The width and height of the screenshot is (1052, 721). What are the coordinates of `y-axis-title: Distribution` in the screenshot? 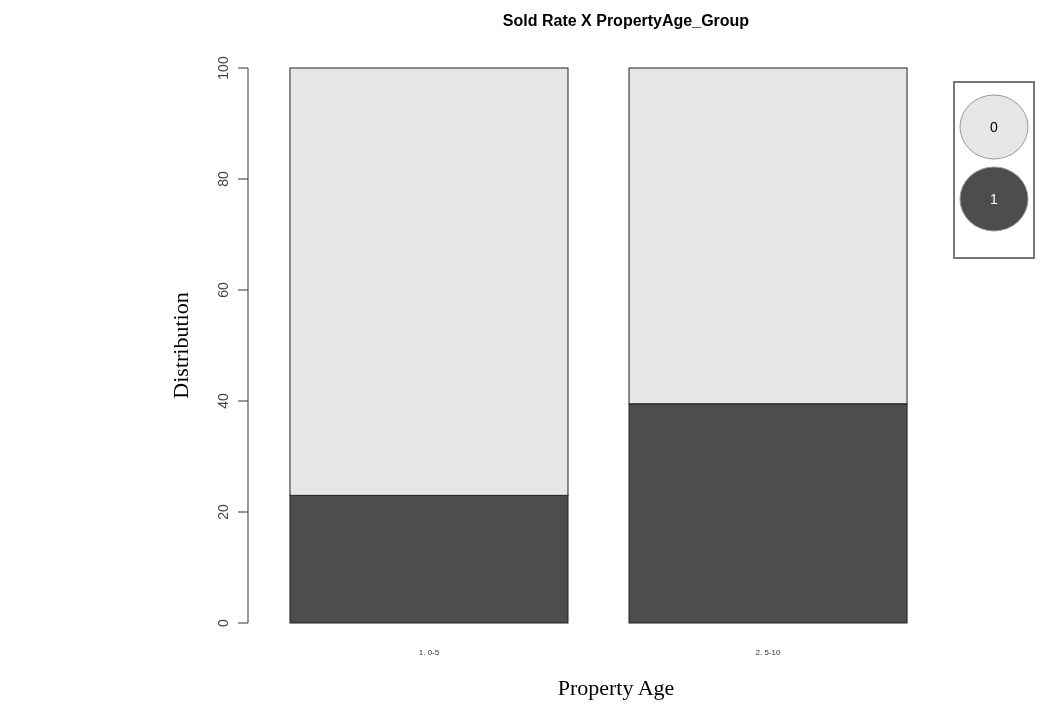 It's located at (180, 345).